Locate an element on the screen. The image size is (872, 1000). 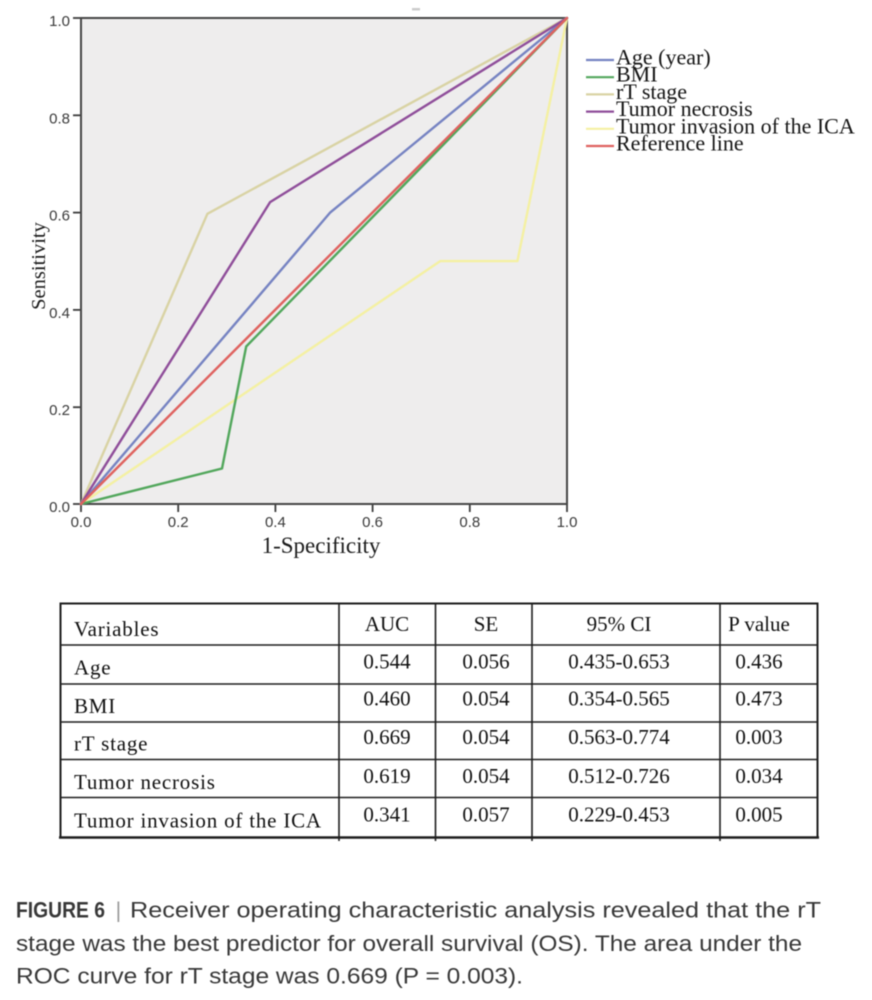
svg-text: 0.056 is located at coordinates (485, 662).